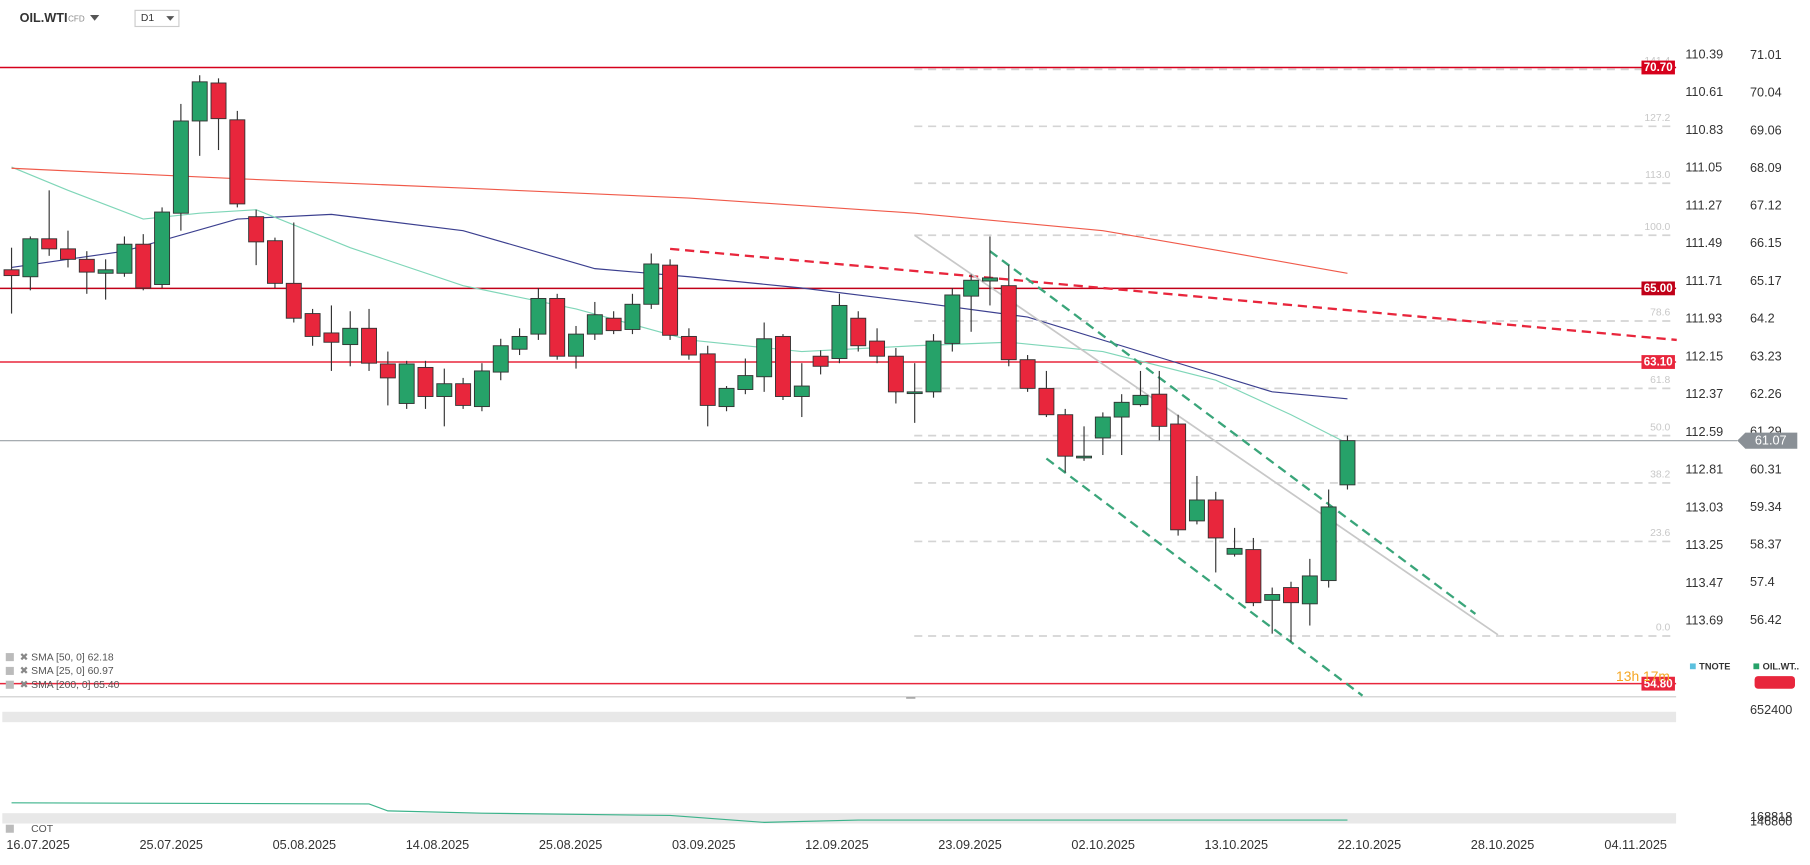  What do you see at coordinates (1703, 168) in the screenshot?
I see `y2-tick-label: 111.05` at bounding box center [1703, 168].